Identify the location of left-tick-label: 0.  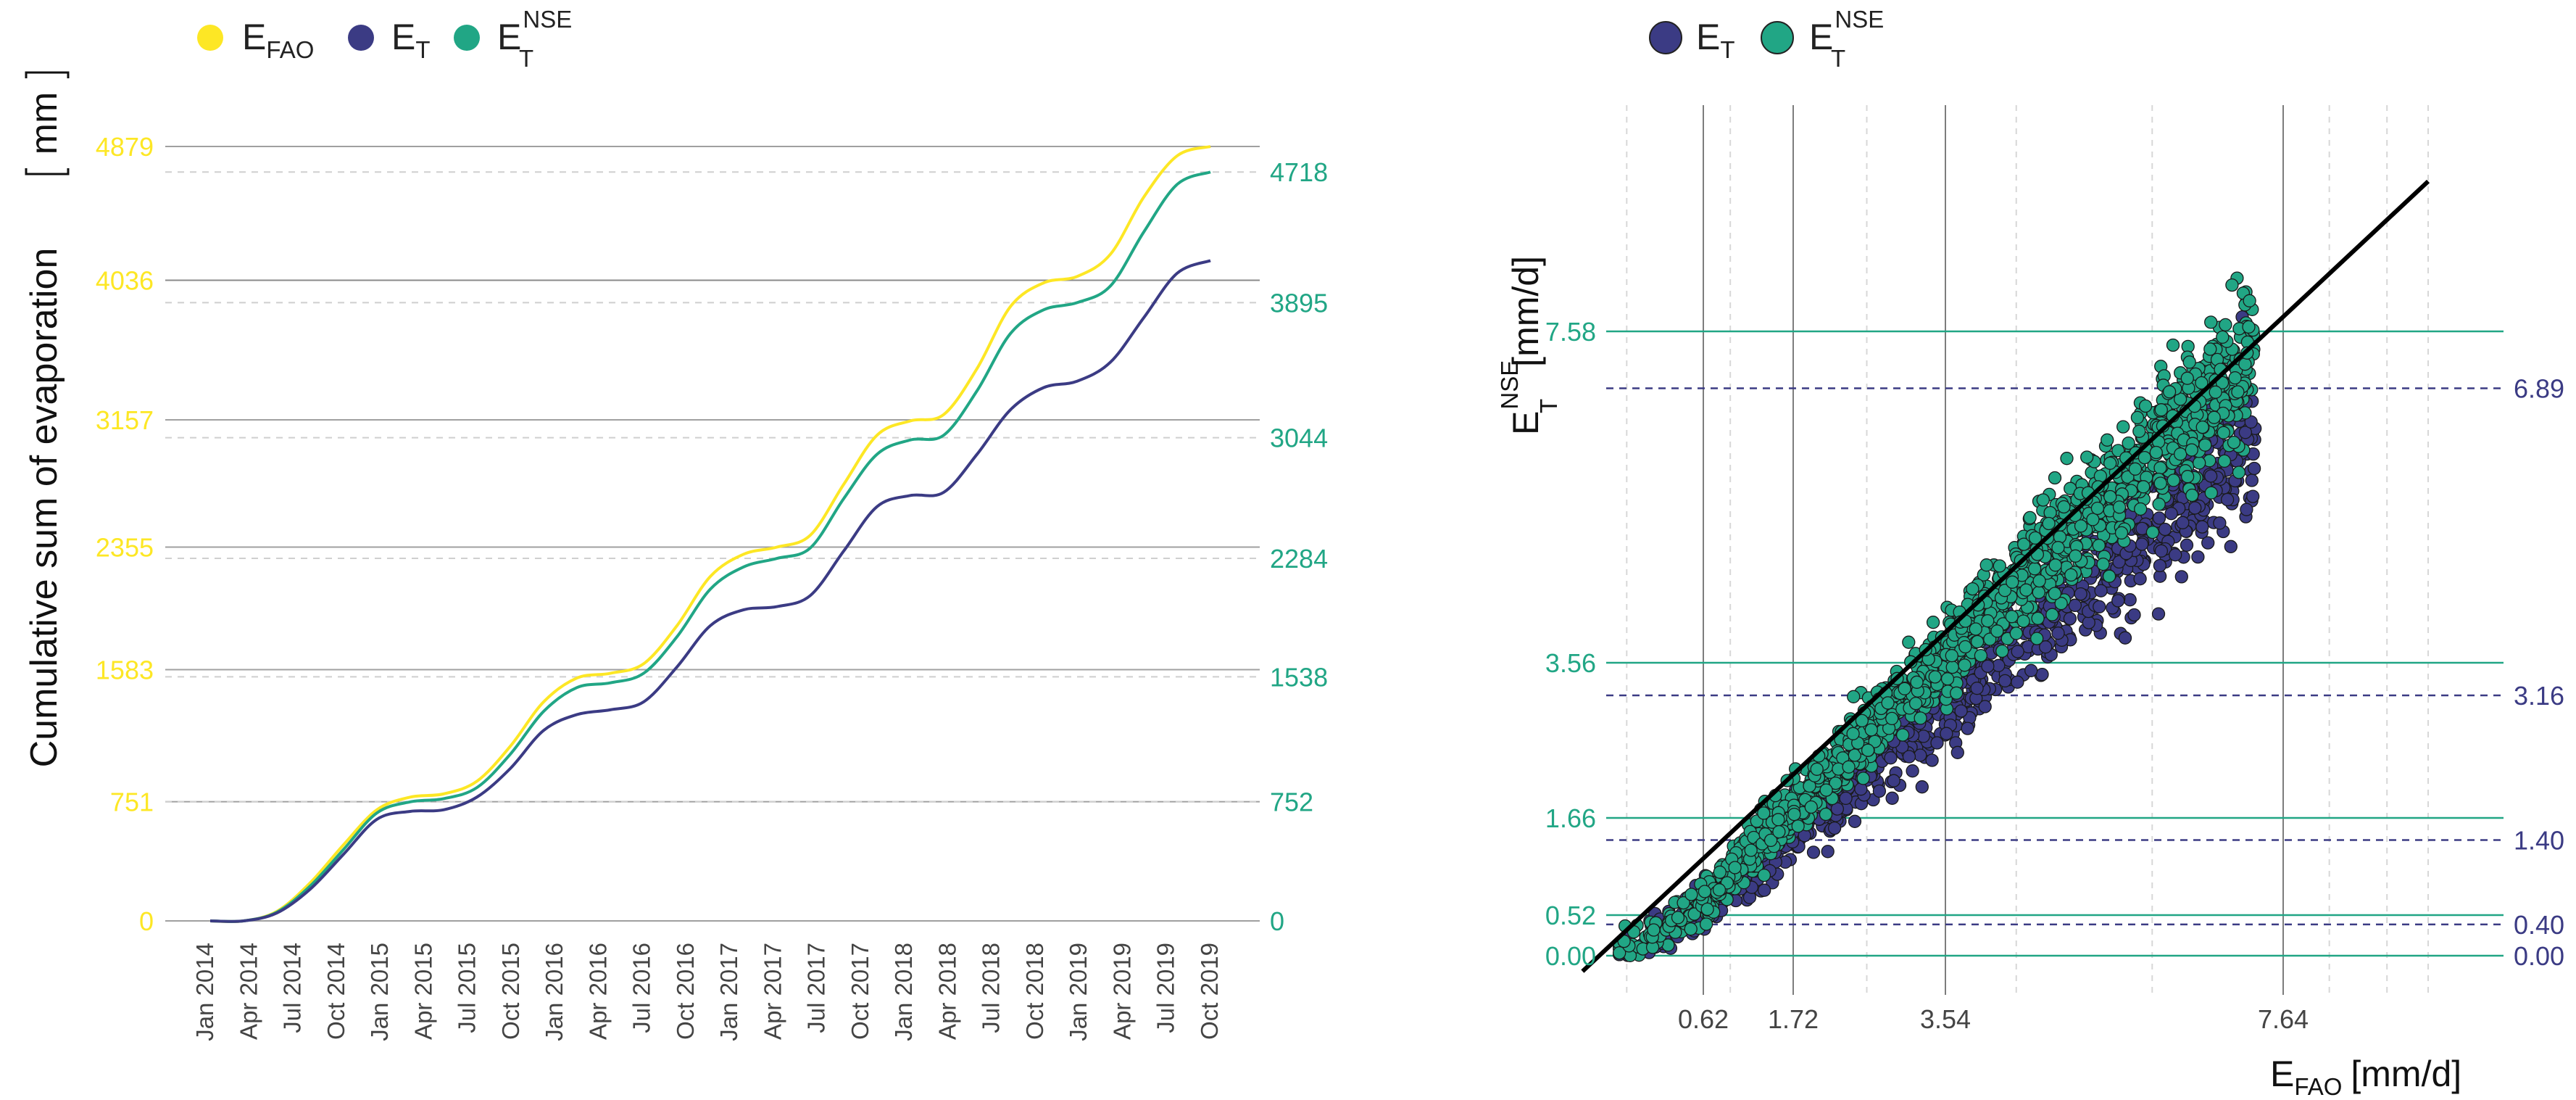
(146, 921).